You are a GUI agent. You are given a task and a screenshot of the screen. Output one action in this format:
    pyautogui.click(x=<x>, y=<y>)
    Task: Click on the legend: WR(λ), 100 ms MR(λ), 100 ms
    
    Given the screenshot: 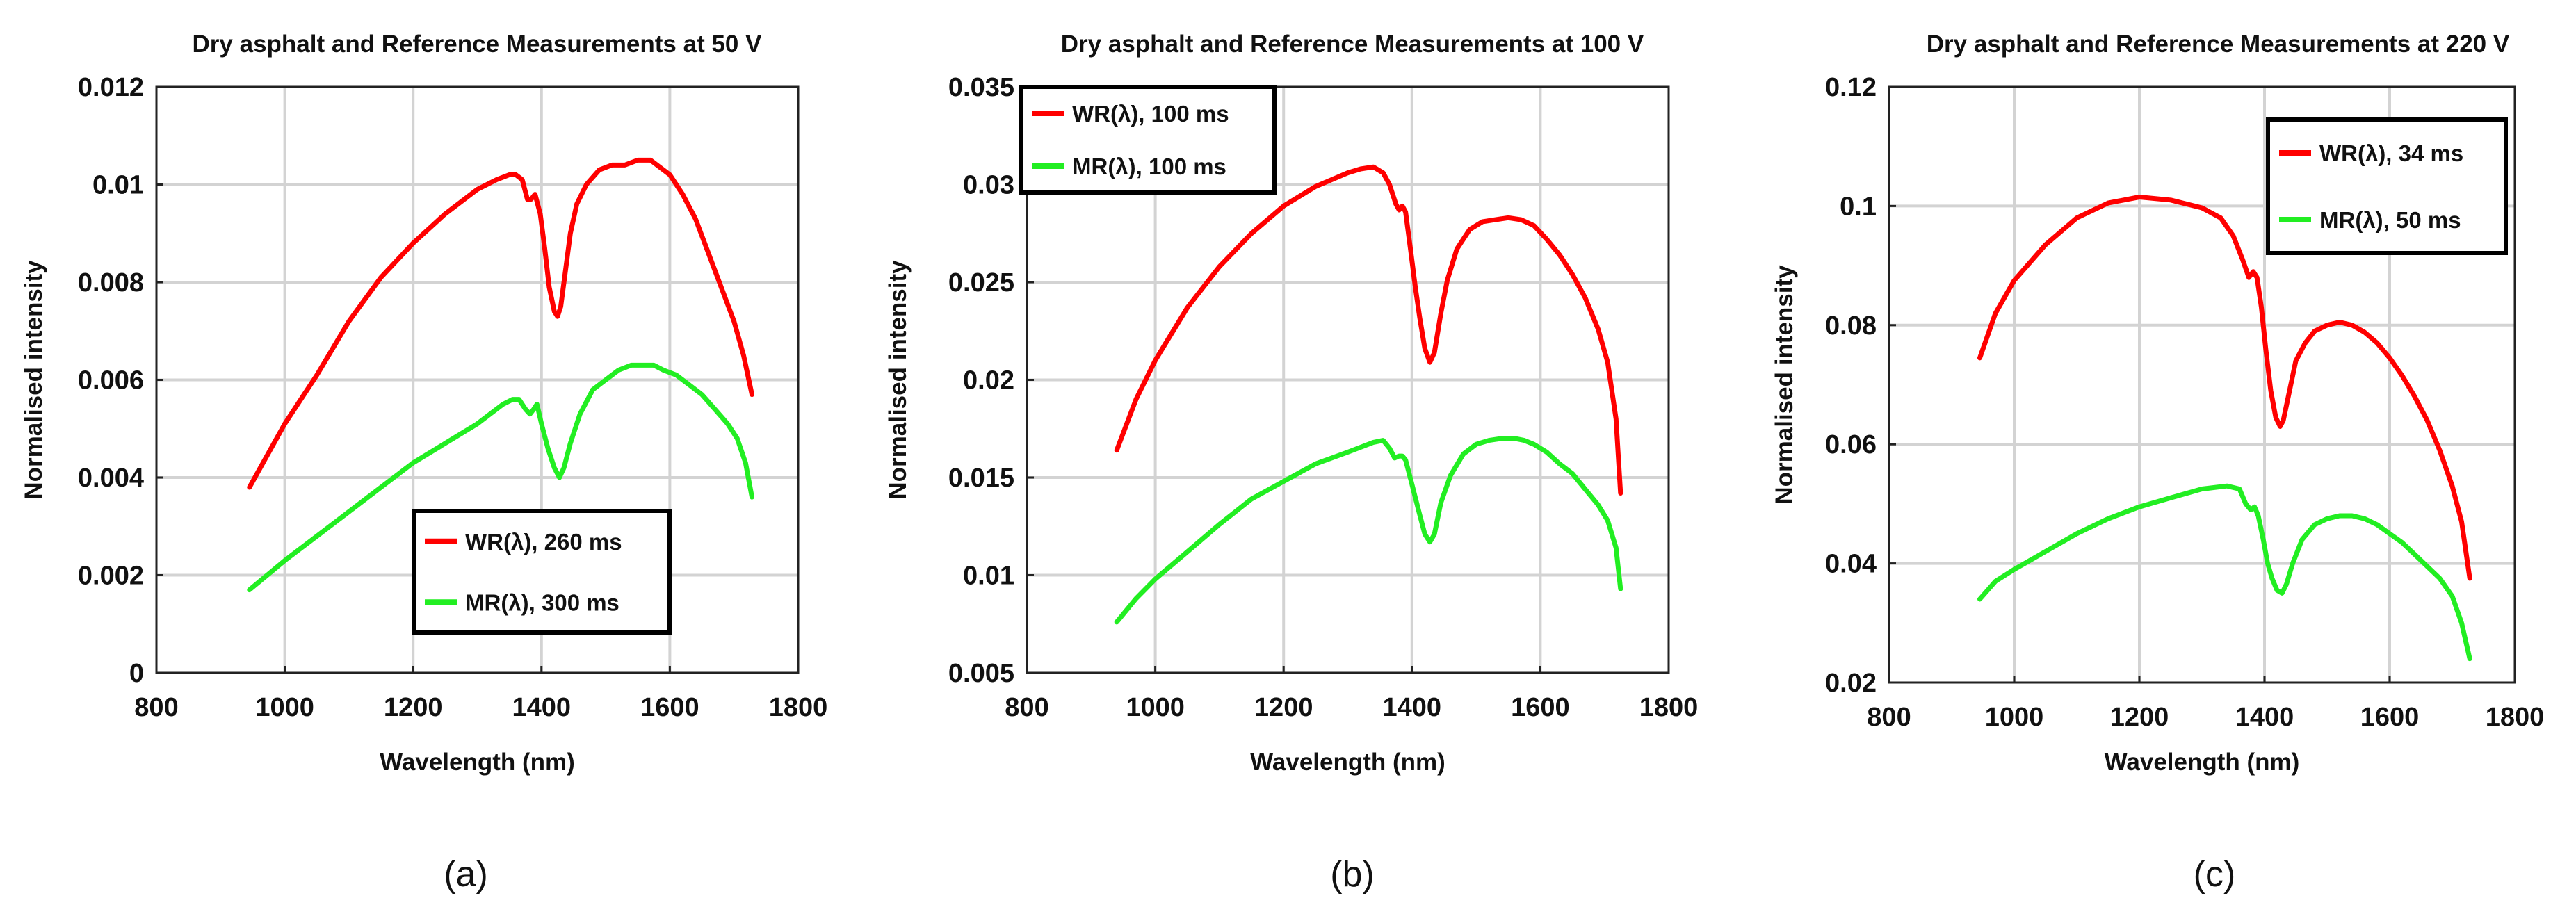 What is the action you would take?
    pyautogui.click(x=1148, y=140)
    